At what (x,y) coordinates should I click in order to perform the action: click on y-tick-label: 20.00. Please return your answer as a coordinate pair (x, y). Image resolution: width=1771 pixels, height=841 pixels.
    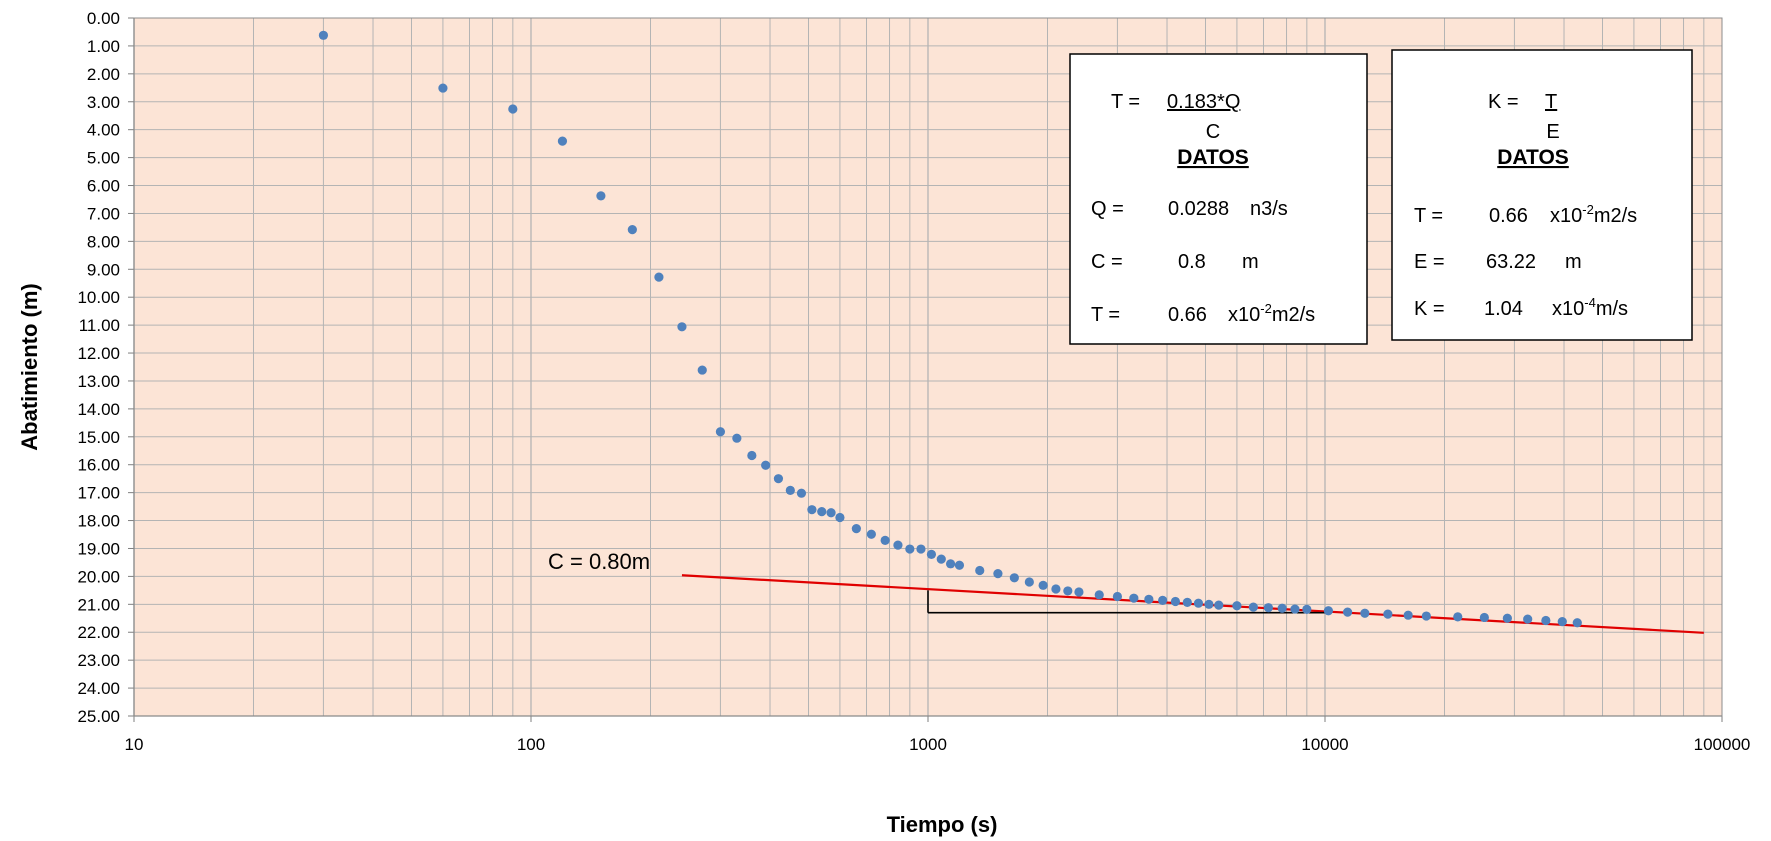
    Looking at the image, I should click on (98, 576).